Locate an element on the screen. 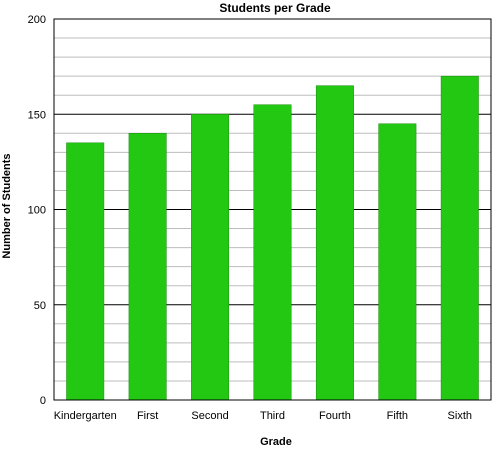  x-axis-label: Grade is located at coordinates (276, 442).